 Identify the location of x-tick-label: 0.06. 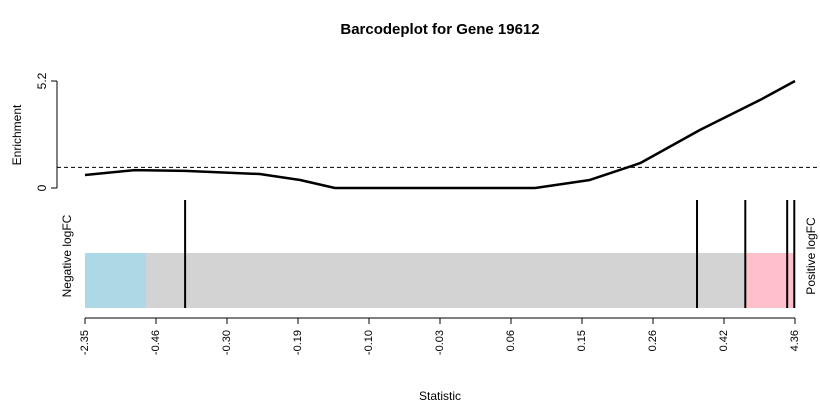
(511, 340).